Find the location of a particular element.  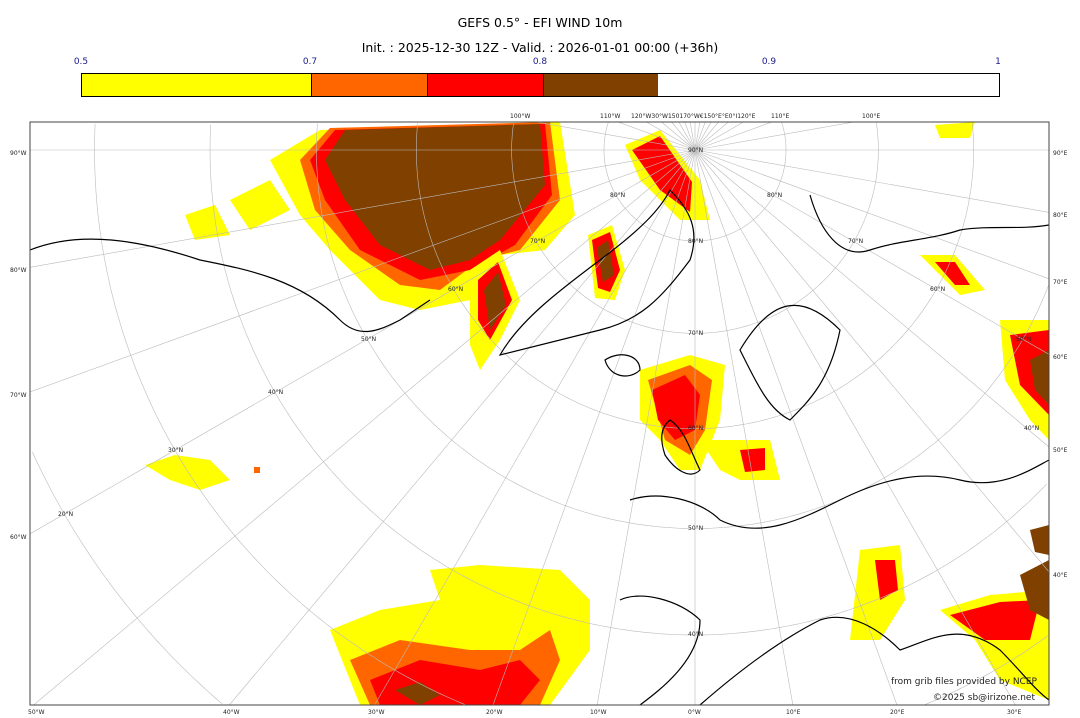

right-label: 50°E is located at coordinates (1060, 450).